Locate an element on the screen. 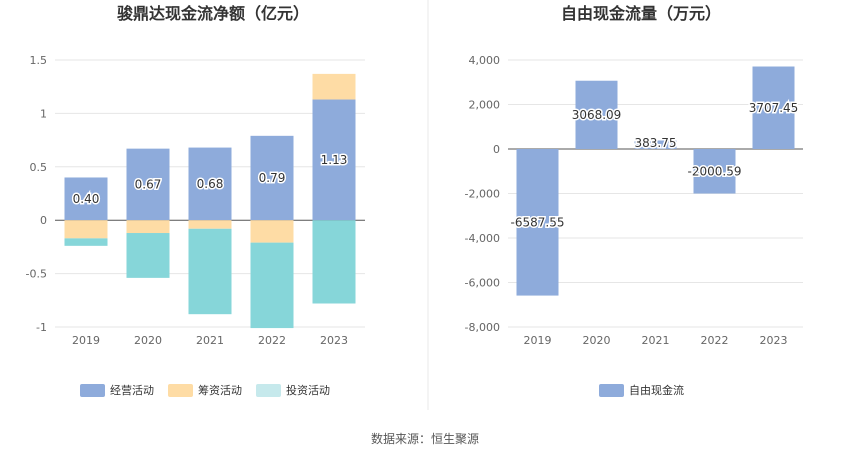  data-label: -6587.55 is located at coordinates (538, 222).